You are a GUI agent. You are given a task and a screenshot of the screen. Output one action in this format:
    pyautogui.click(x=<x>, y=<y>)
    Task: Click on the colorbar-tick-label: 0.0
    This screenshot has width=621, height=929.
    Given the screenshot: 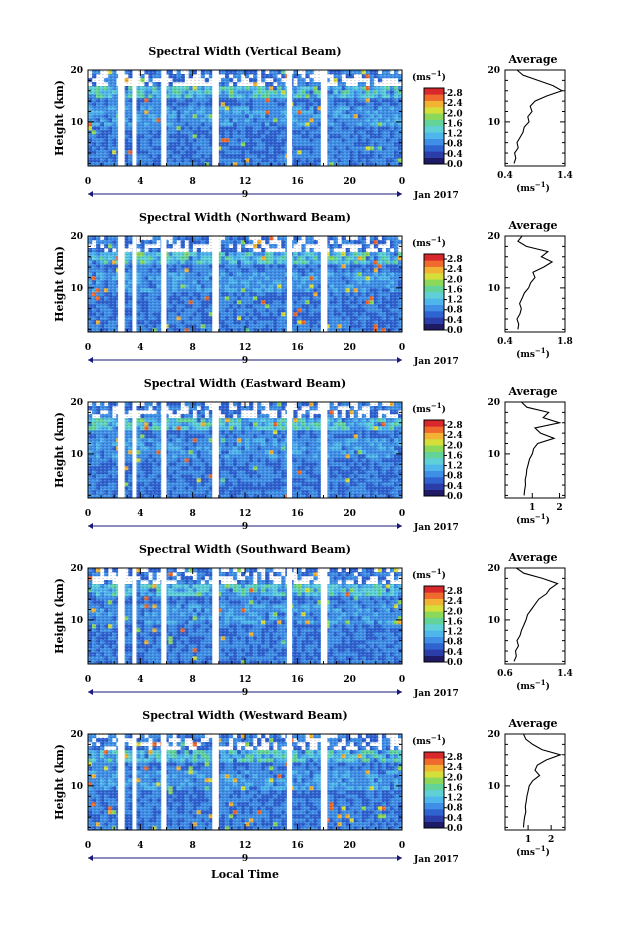 What is the action you would take?
    pyautogui.click(x=455, y=165)
    